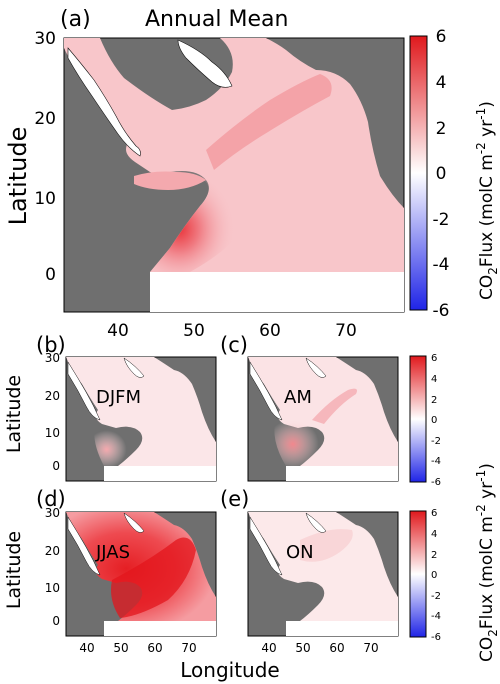 The width and height of the screenshot is (500, 684). I want to click on panel-c-persian-gulf, so click(316, 367).